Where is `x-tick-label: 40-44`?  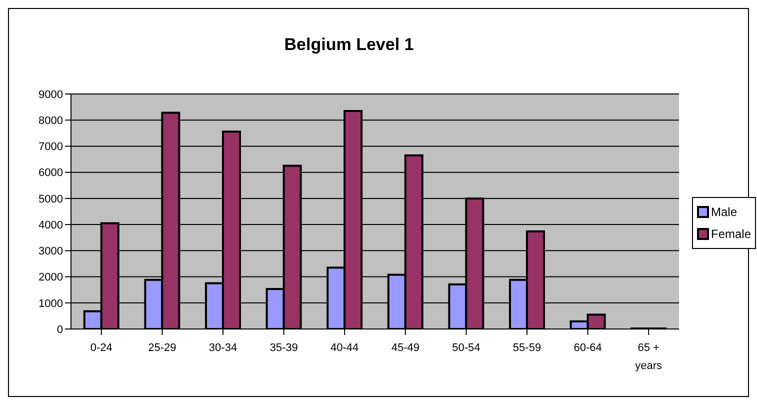 x-tick-label: 40-44 is located at coordinates (344, 348).